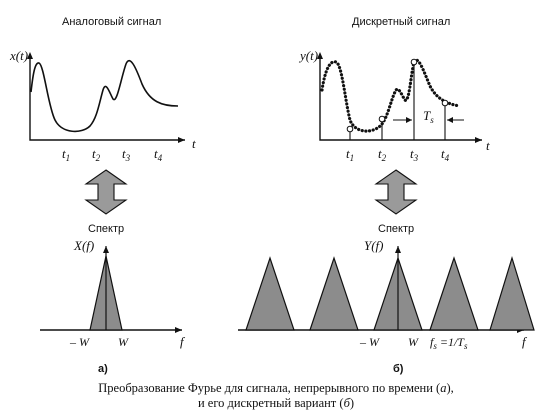 This screenshot has width=552, height=416. What do you see at coordinates (396, 229) in the screenshot?
I see `discrete-spectrum-title: Спектр` at bounding box center [396, 229].